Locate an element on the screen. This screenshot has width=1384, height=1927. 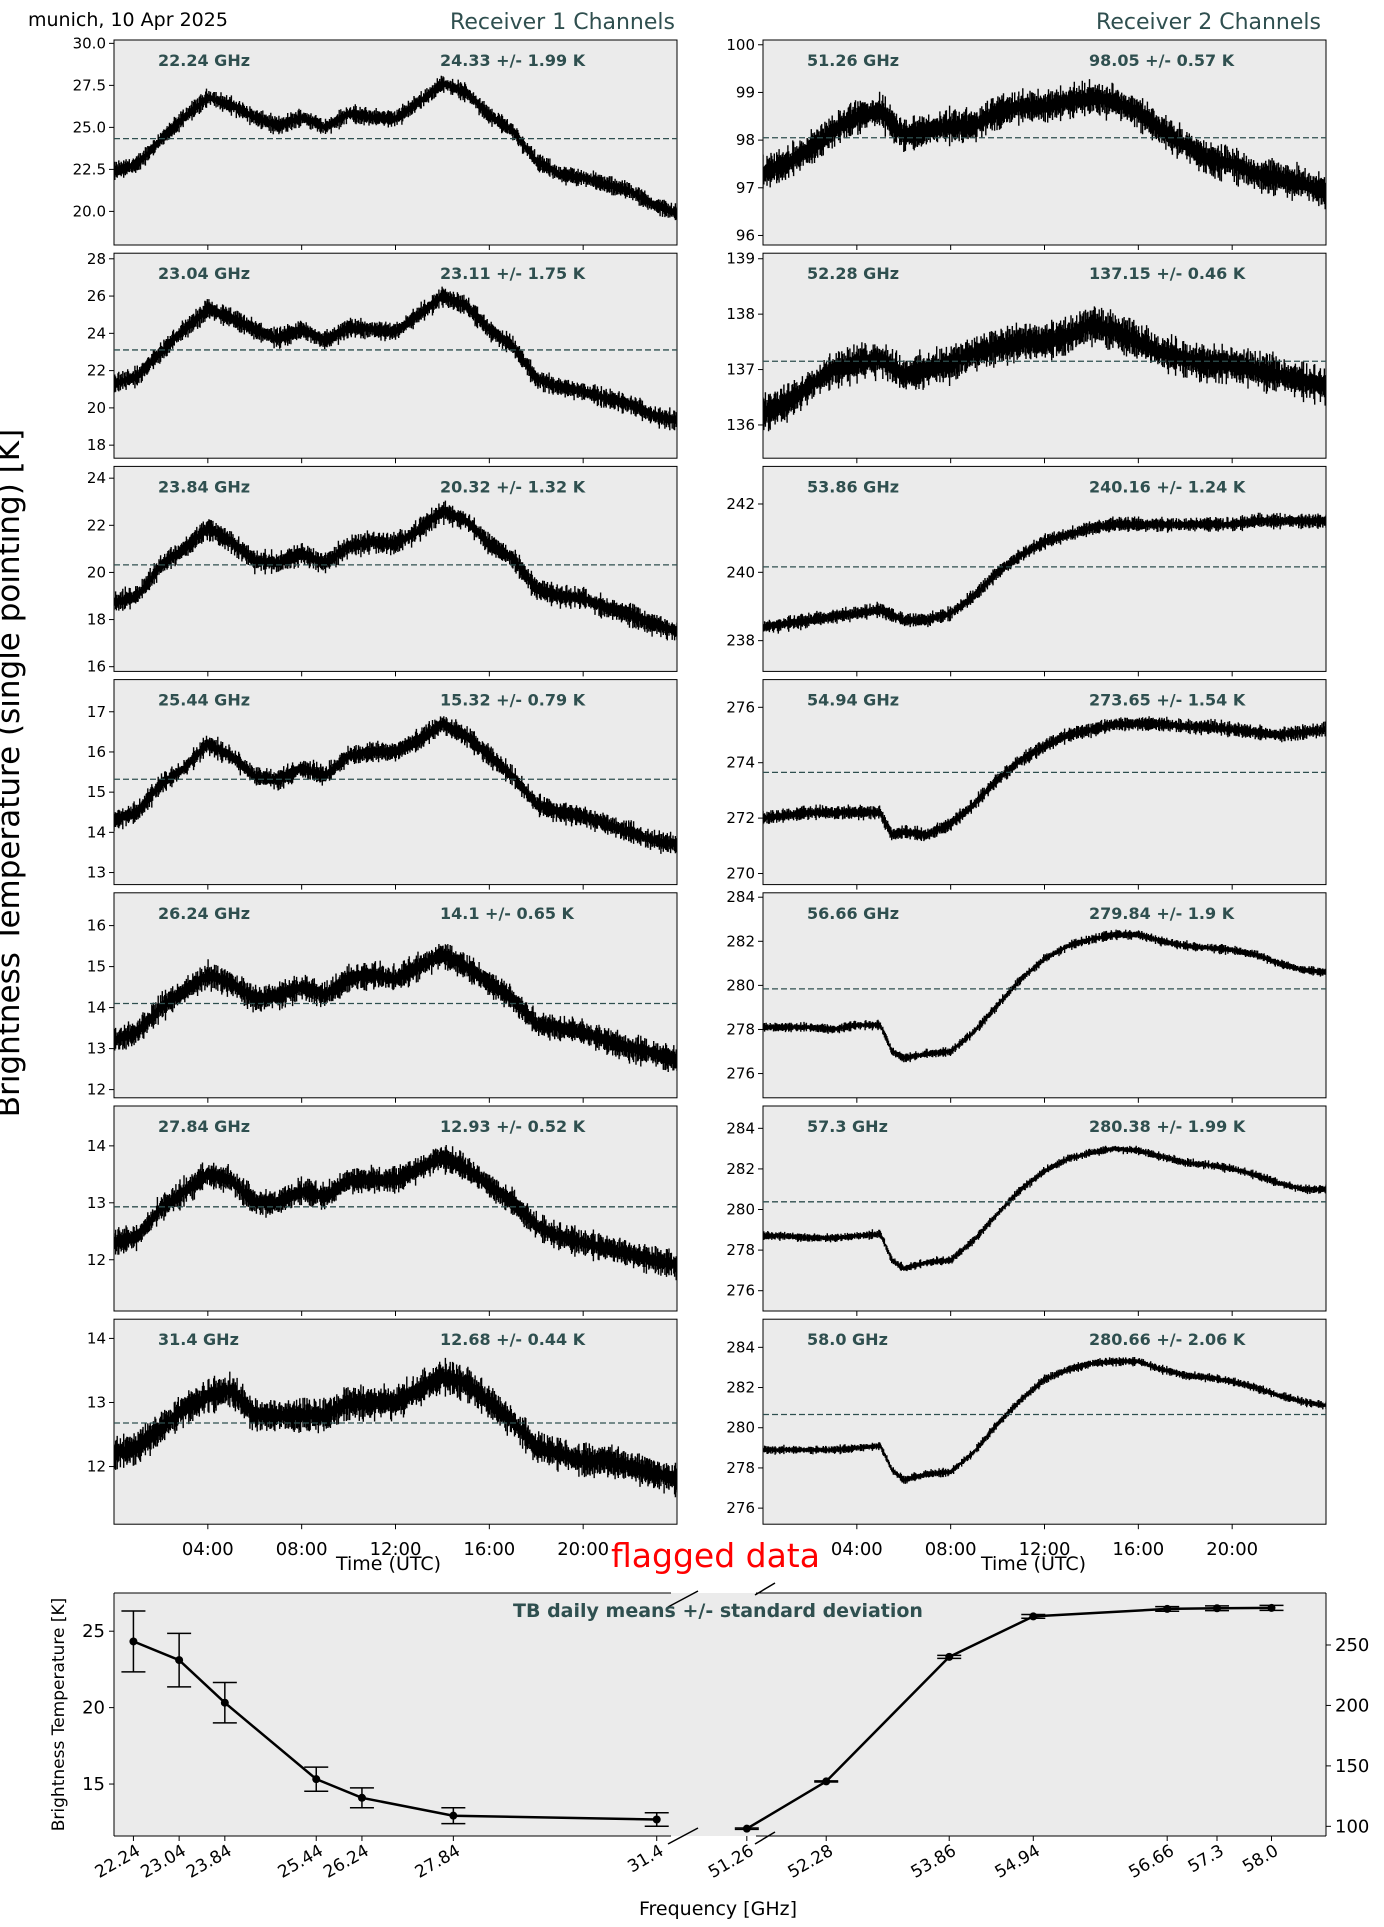
ytick-label: 139 is located at coordinates (740, 259).